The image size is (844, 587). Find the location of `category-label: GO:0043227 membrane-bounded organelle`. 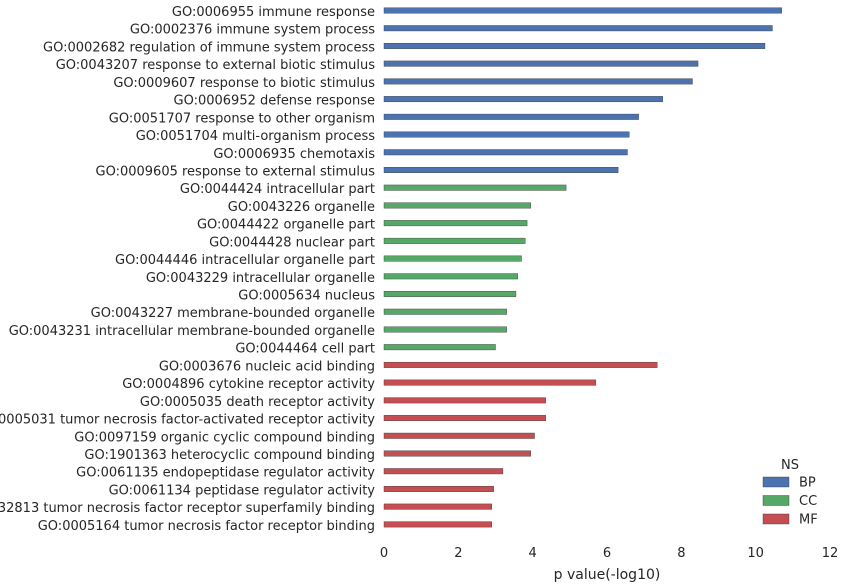

category-label: GO:0043227 membrane-bounded organelle is located at coordinates (233, 313).